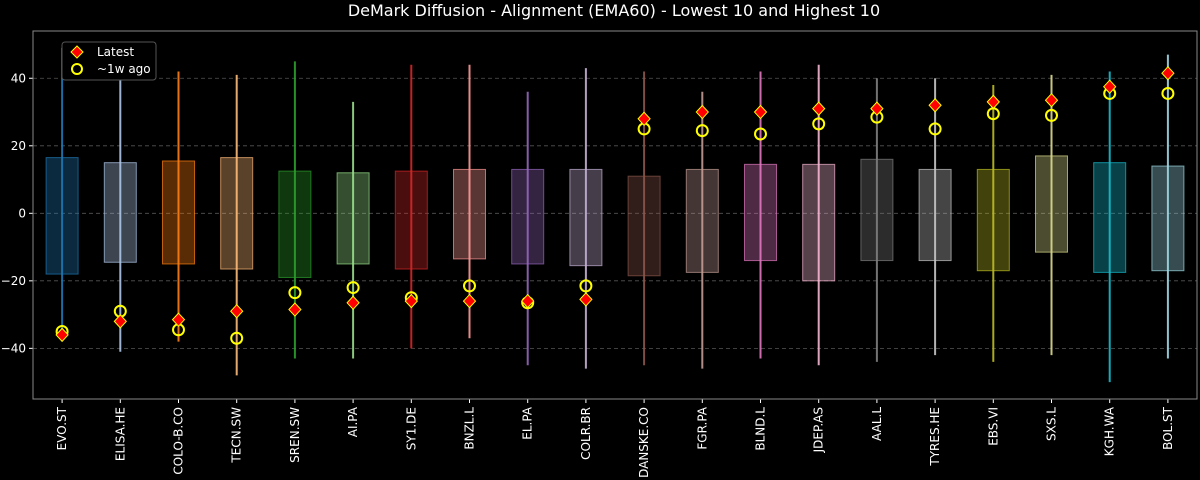 Image resolution: width=1200 pixels, height=480 pixels. What do you see at coordinates (18, 78) in the screenshot?
I see `y-tick-label: 40` at bounding box center [18, 78].